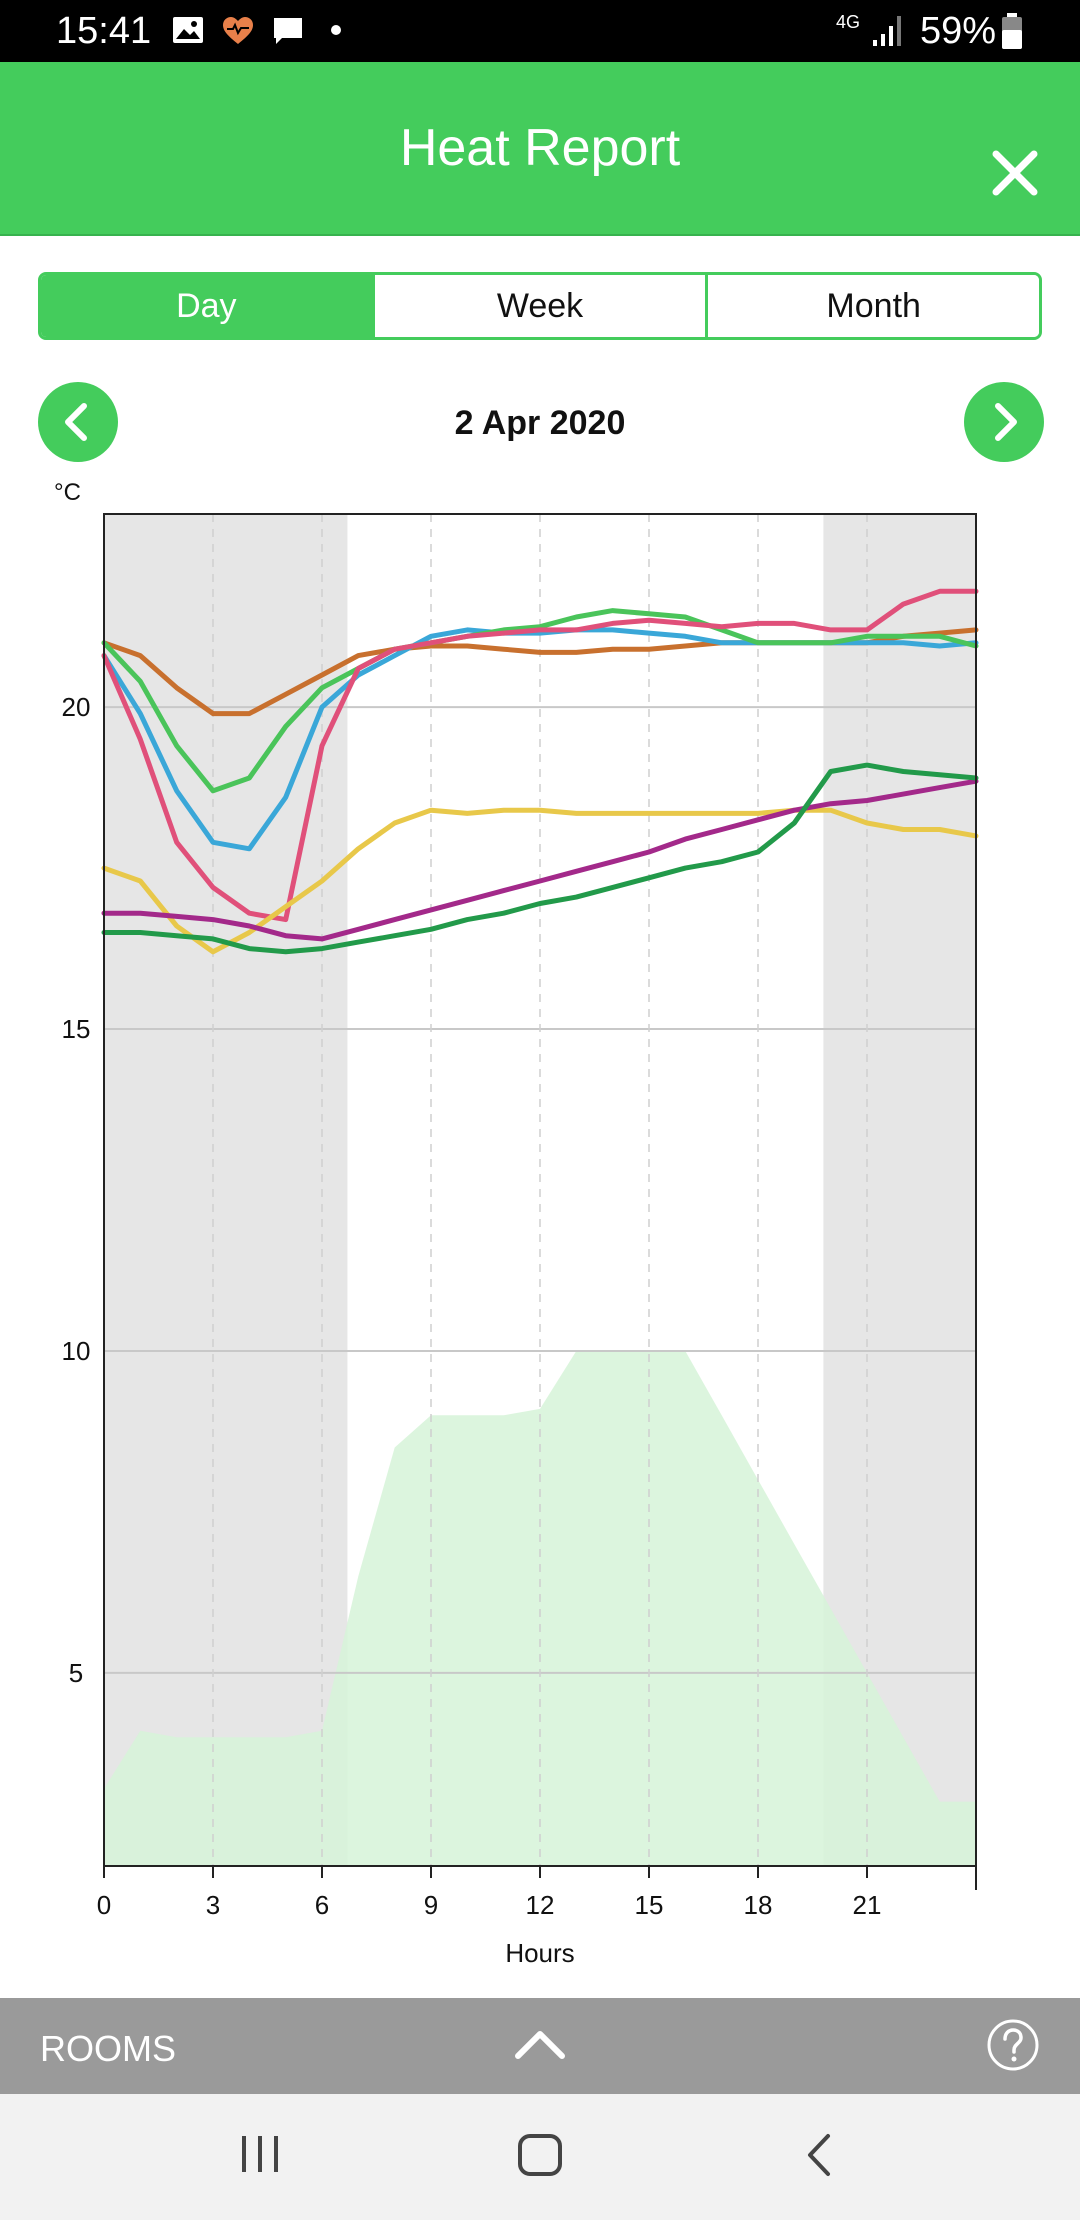 This screenshot has width=1080, height=2220. Describe the element at coordinates (539, 1953) in the screenshot. I see `x-axis-label: Hours` at that location.